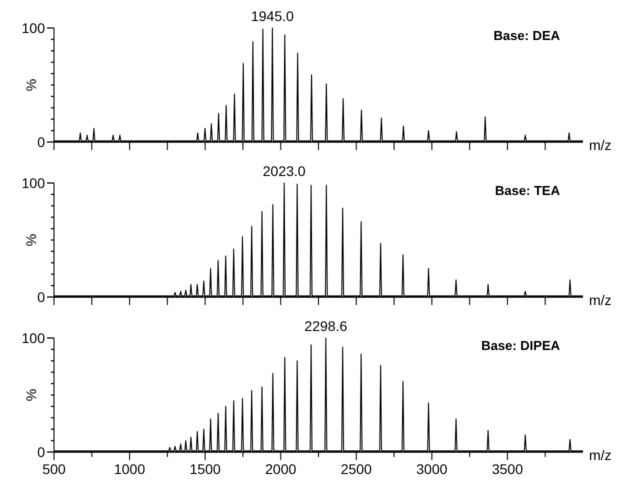  Describe the element at coordinates (280, 469) in the screenshot. I see `x-tick-label: 2000` at that location.